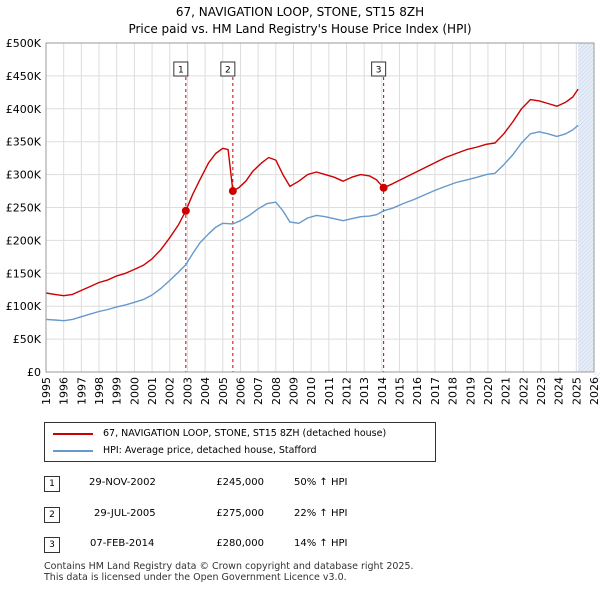  I want to click on legend-price-swatch, so click(73, 434).